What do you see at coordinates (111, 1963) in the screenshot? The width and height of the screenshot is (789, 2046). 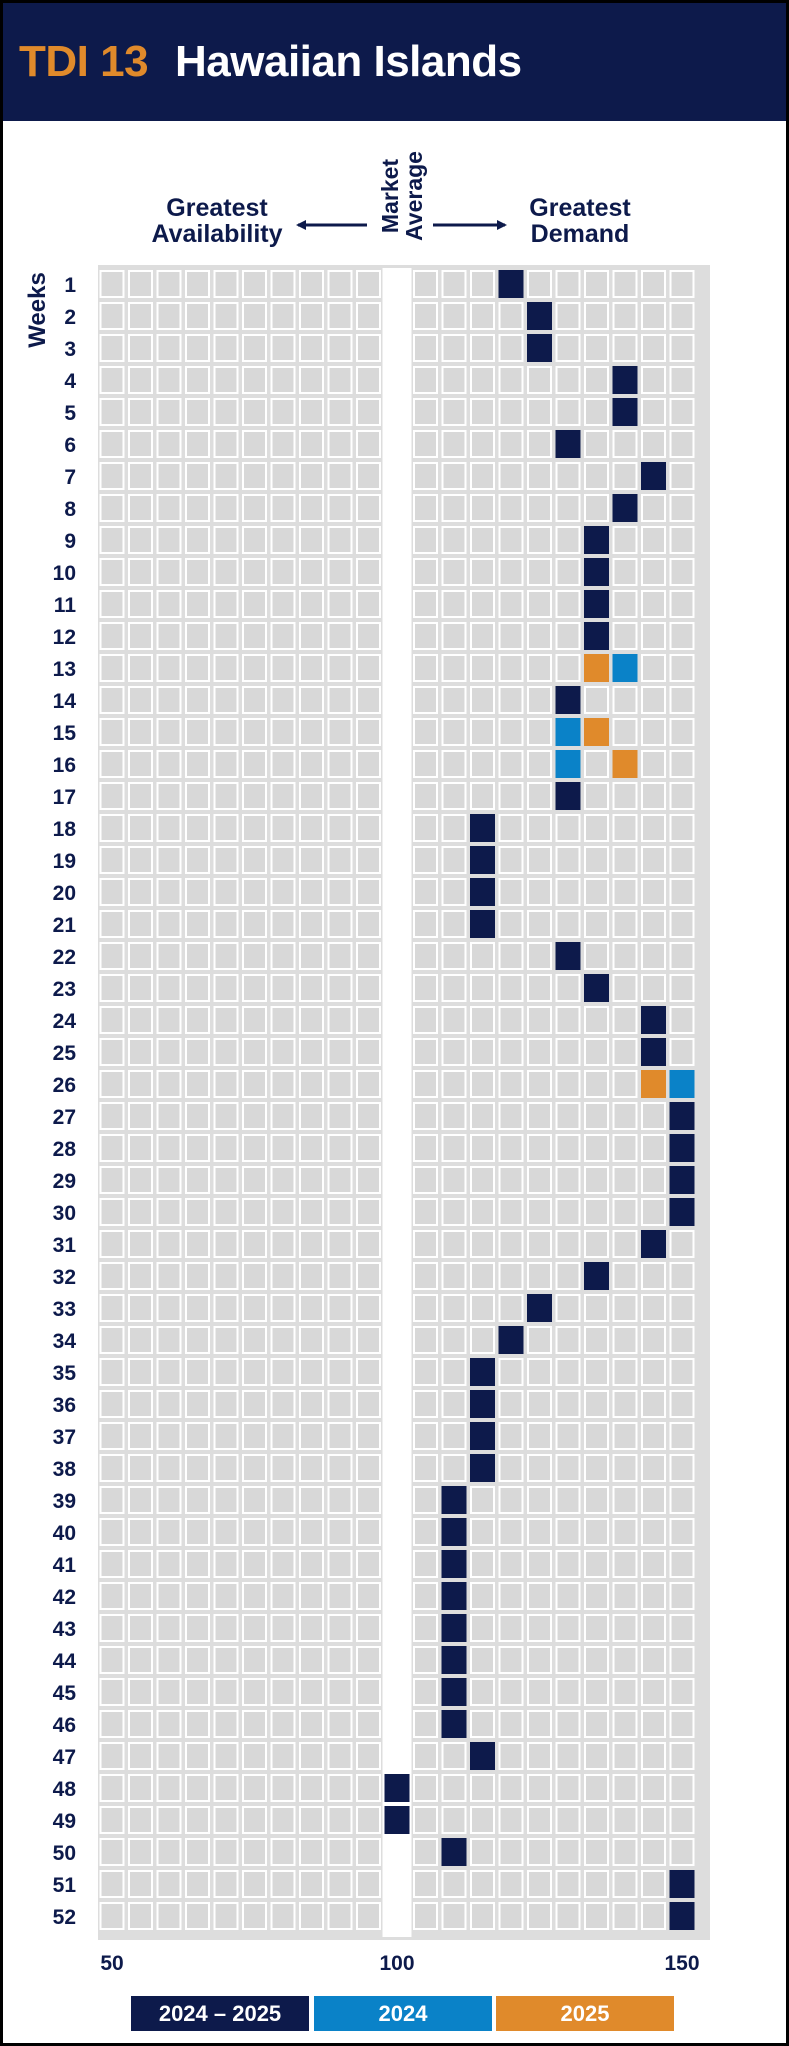 I see `x-tick-label: 50` at bounding box center [111, 1963].